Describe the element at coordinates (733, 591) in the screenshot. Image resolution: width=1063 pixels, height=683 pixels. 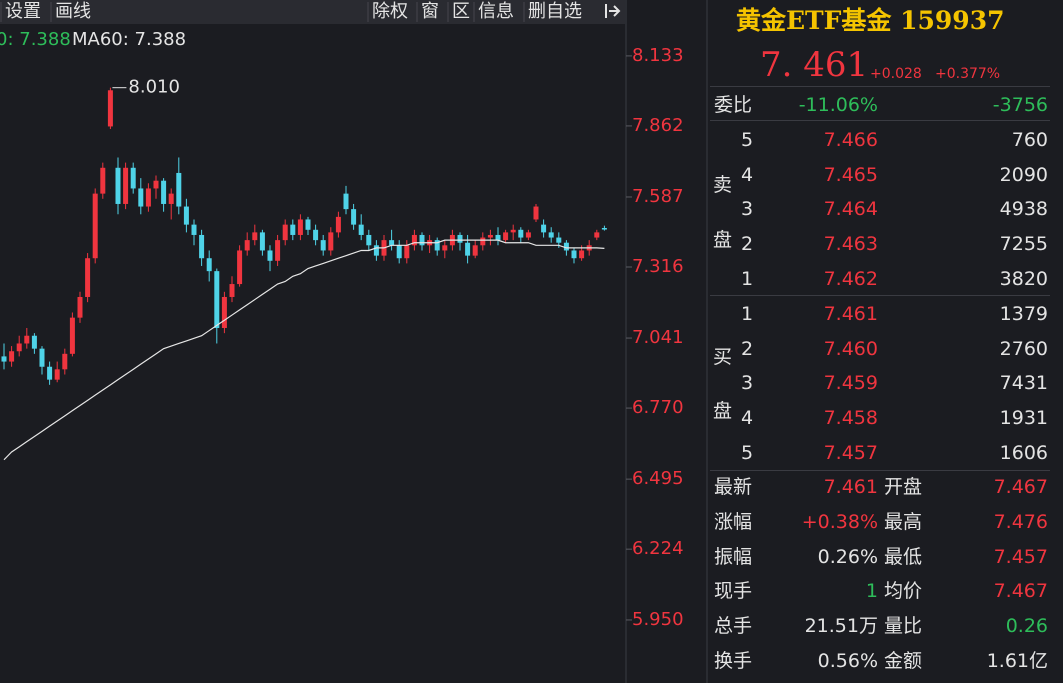
I see `stat-label: 现手` at that location.